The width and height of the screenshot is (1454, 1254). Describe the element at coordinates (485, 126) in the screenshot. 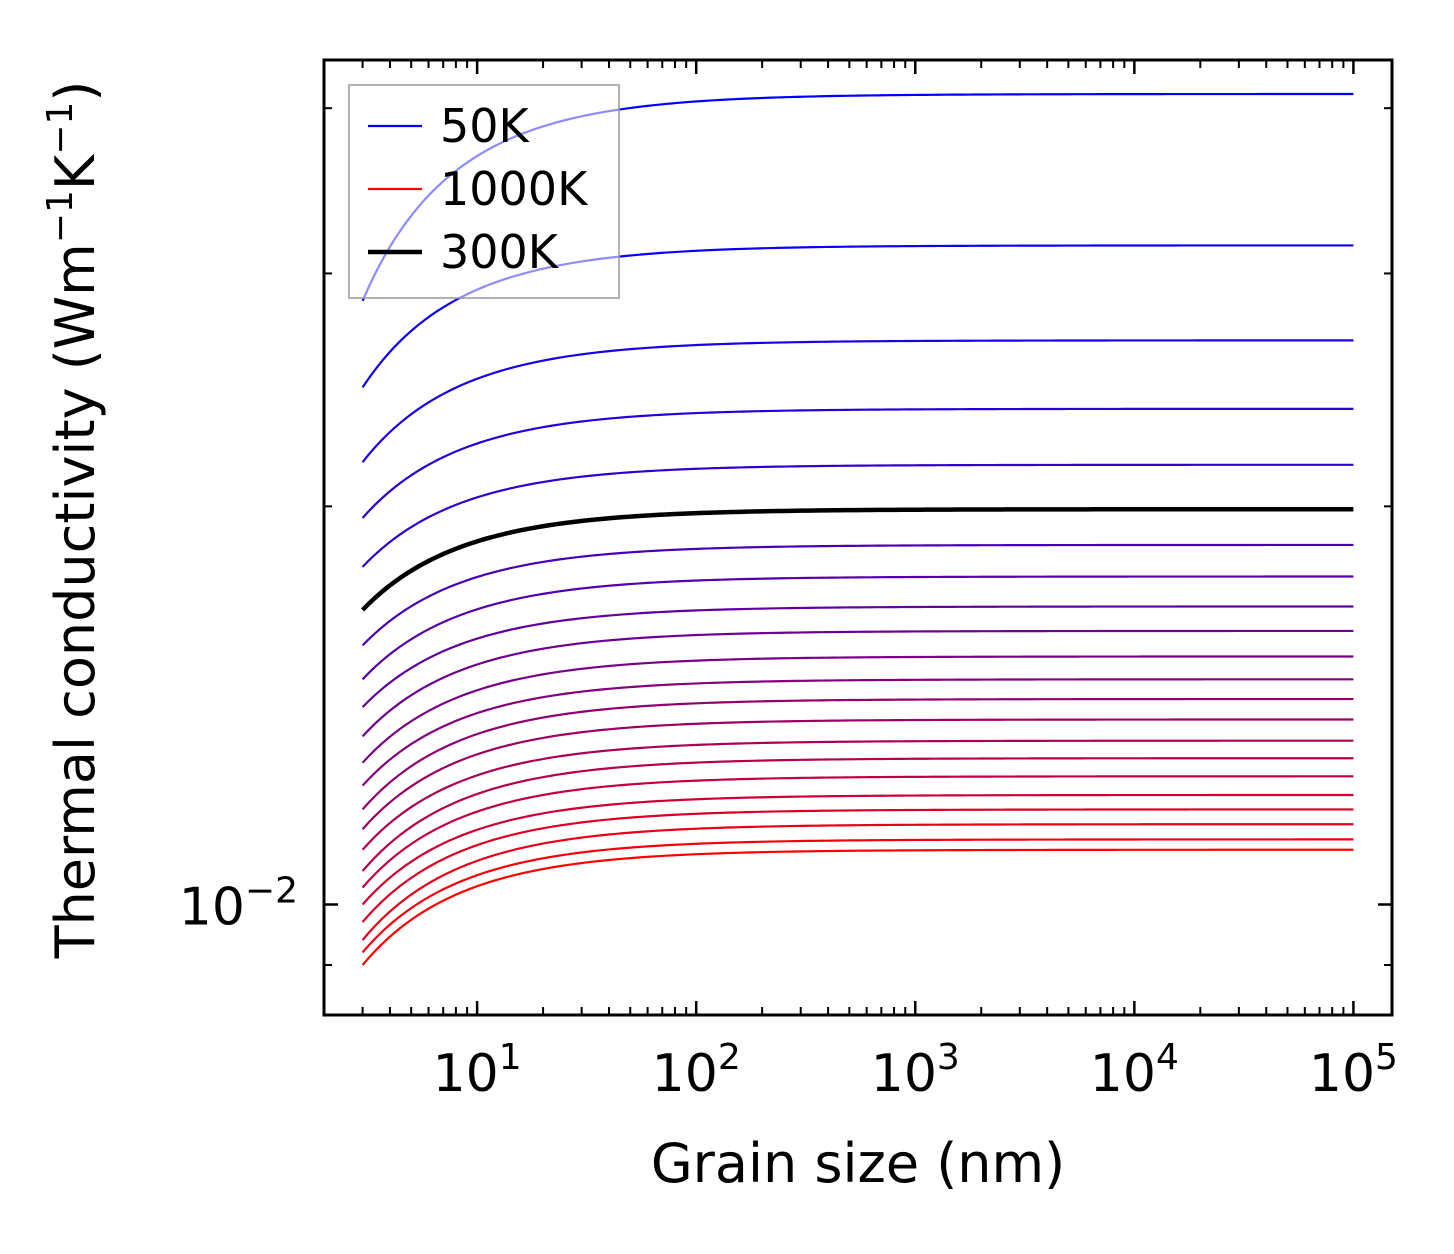

I see `legend-label: 50K` at that location.